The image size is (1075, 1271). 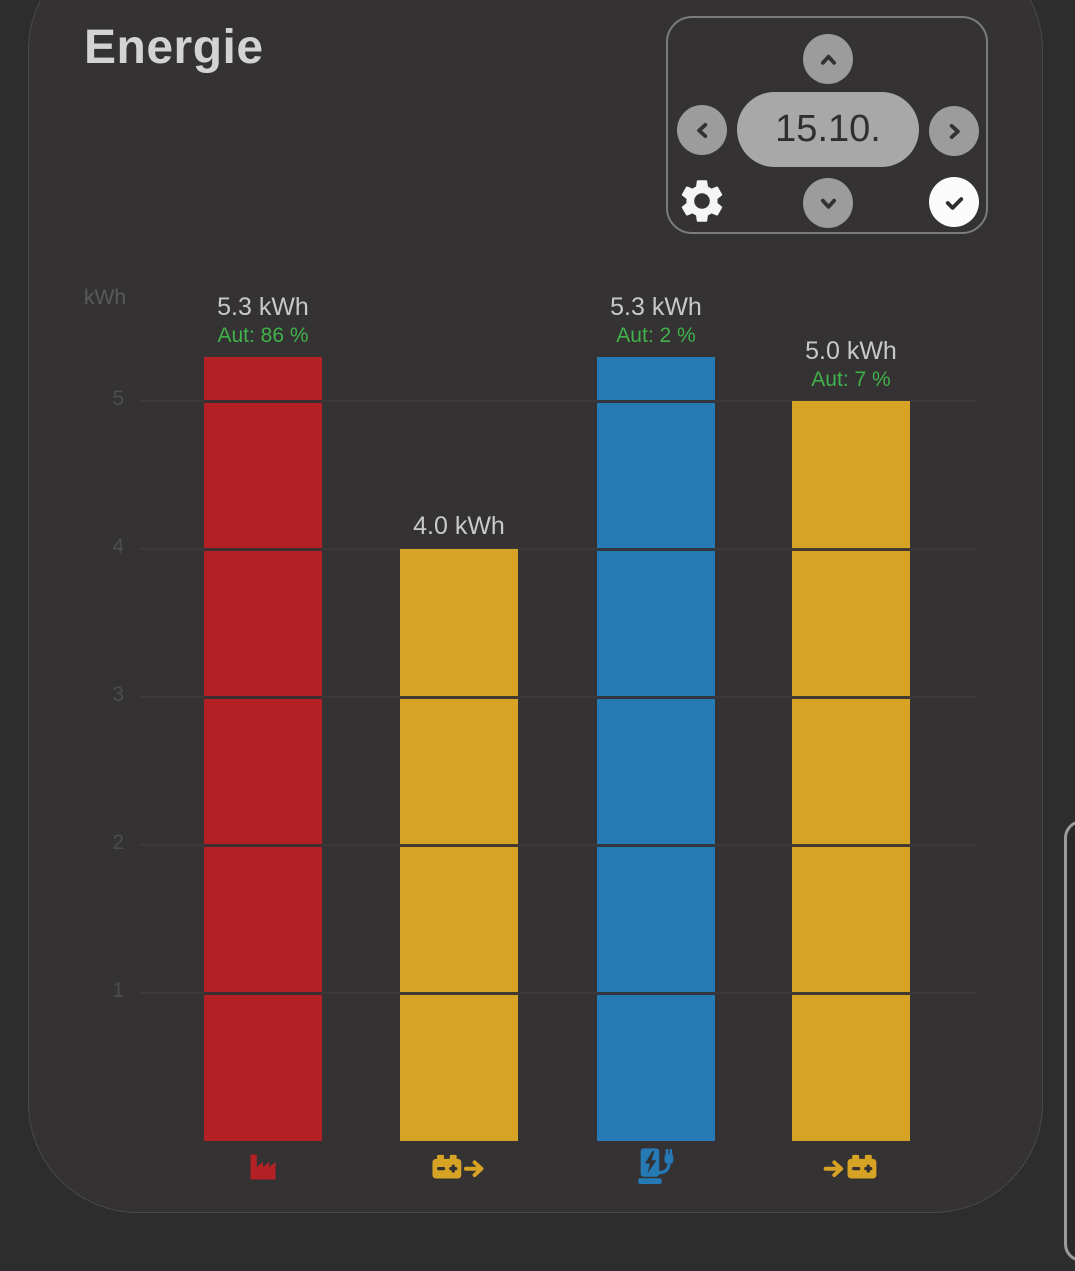 I want to click on date-next-button, so click(x=954, y=131).